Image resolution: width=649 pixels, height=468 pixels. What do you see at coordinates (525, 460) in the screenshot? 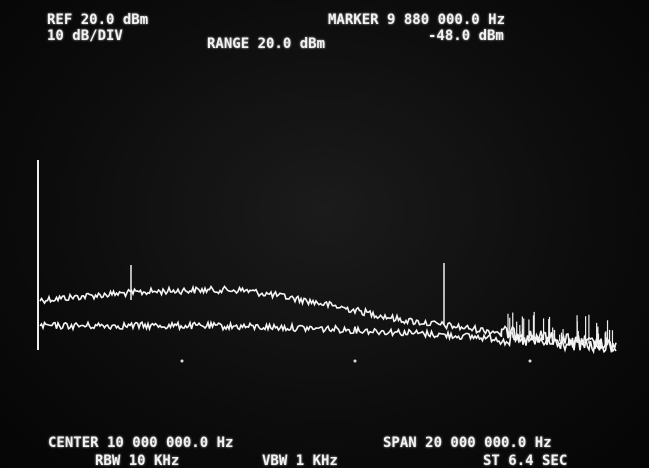
I see `sweep-time: ST 6.4 SEC` at bounding box center [525, 460].